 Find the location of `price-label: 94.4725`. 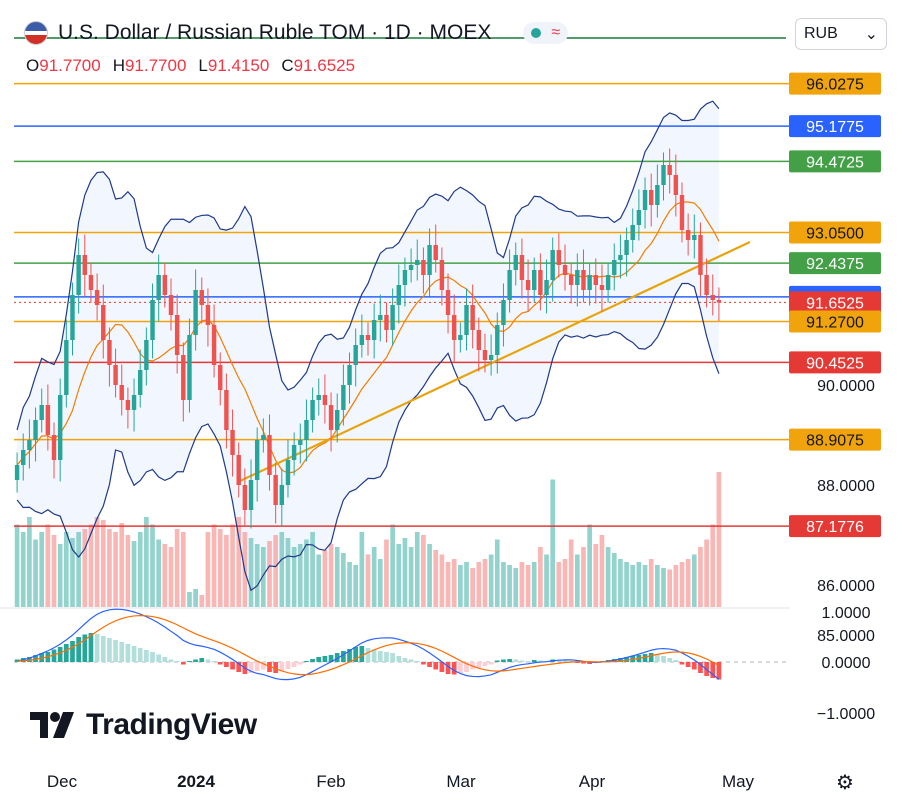

price-label: 94.4725 is located at coordinates (835, 161).